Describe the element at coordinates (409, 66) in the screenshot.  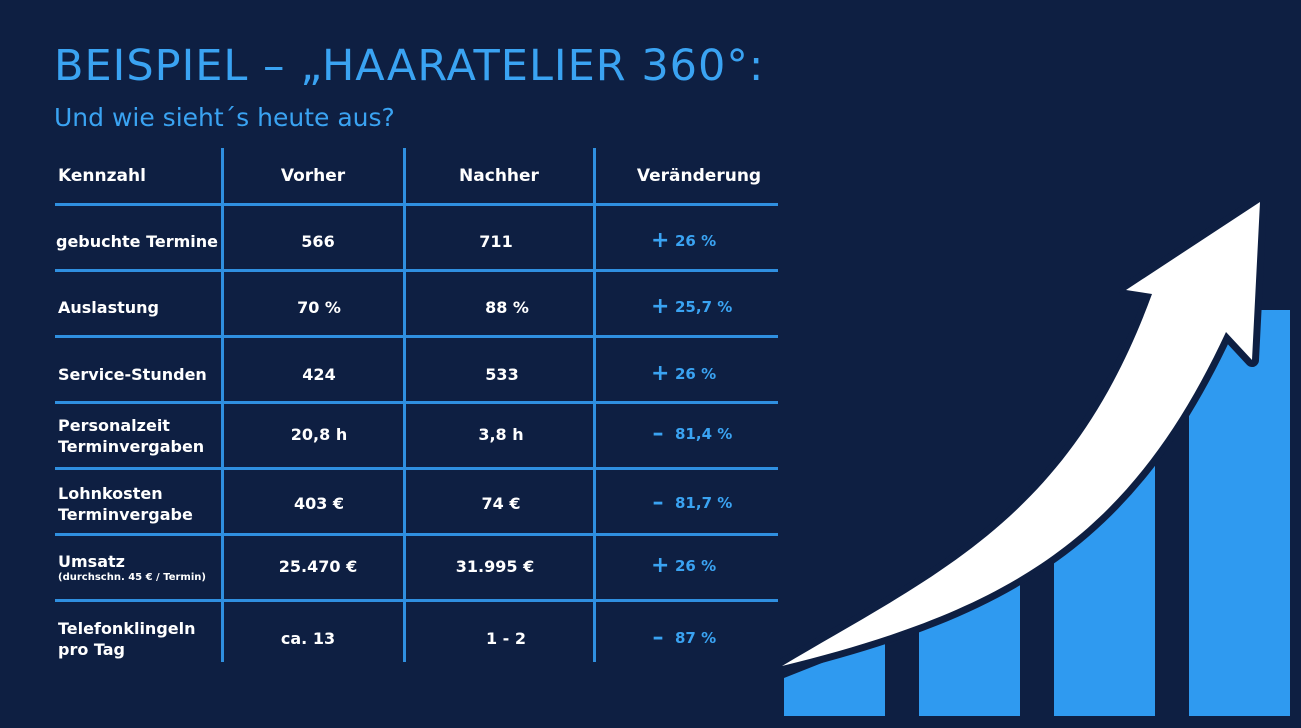
I see `page-title: BEISPIEL – „HAARATELIER 360°:` at that location.